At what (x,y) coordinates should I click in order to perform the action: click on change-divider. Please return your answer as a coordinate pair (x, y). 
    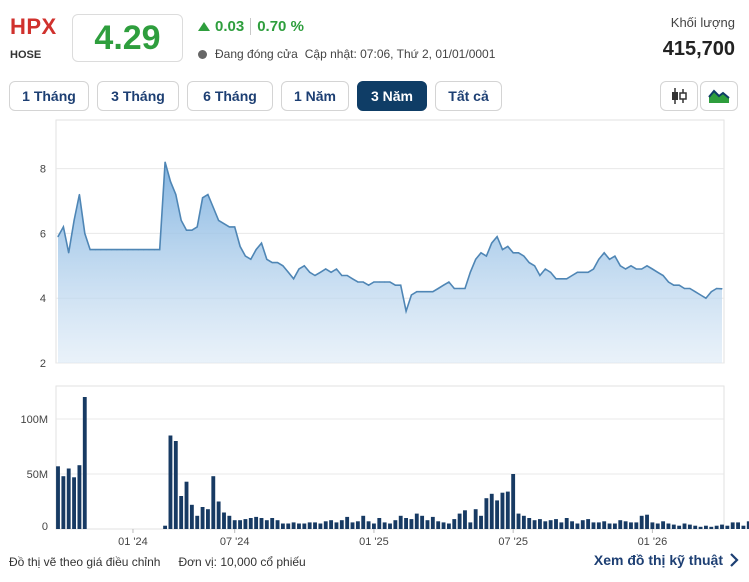
    Looking at the image, I should click on (251, 26).